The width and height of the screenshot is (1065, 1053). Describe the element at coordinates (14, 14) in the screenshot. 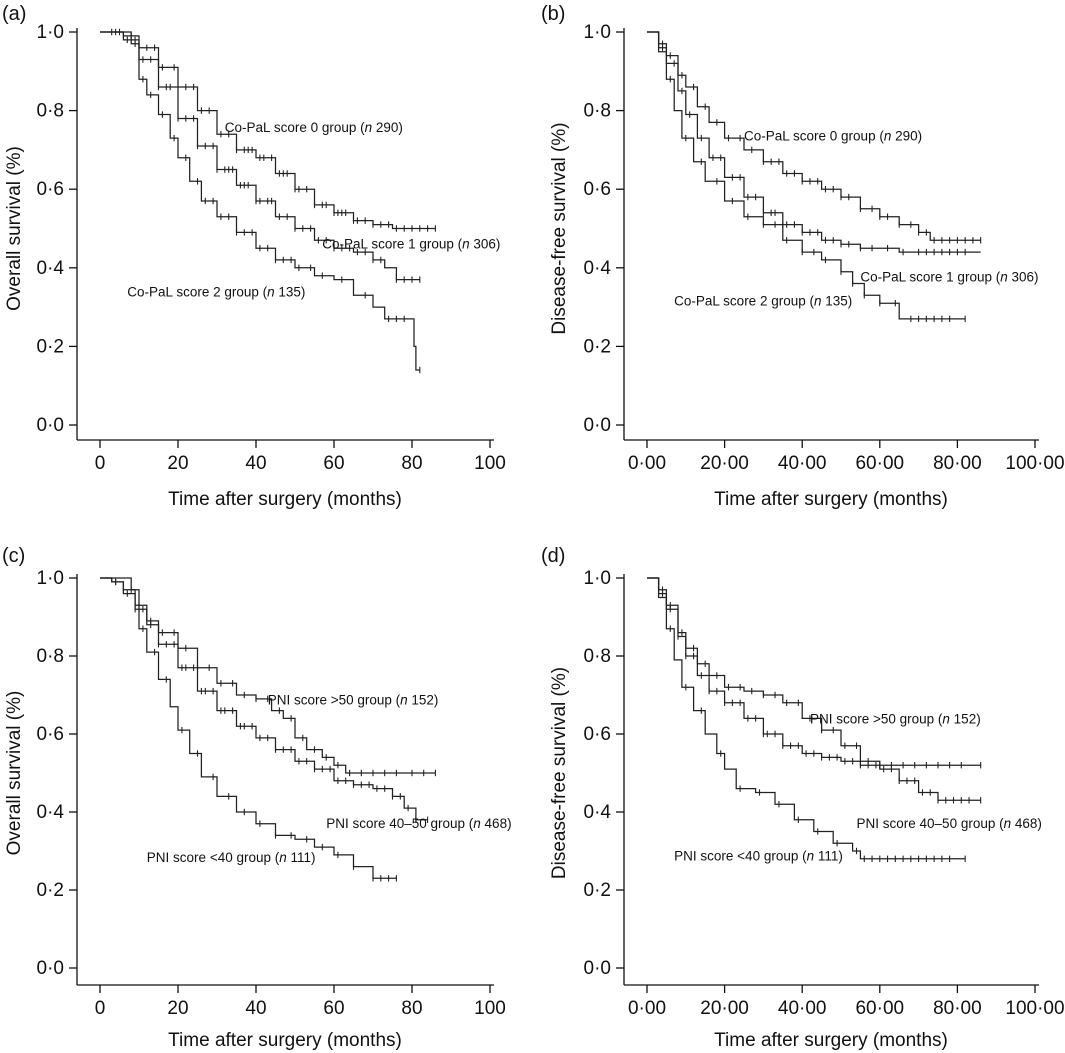

I see `panel-letter: (a)` at that location.